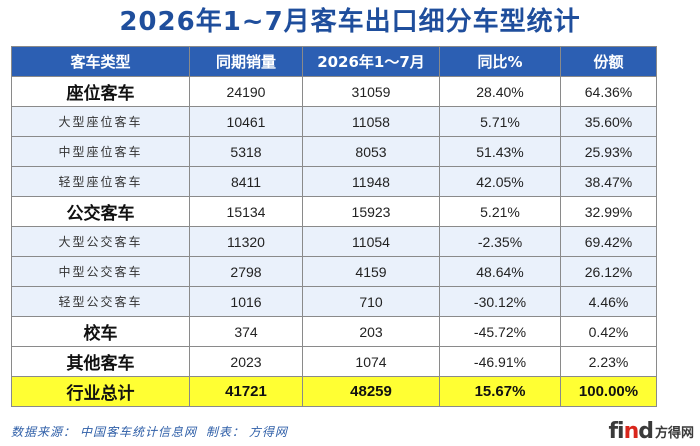 This screenshot has width=700, height=446. I want to click on cell-yoy: 5.71%, so click(500, 121).